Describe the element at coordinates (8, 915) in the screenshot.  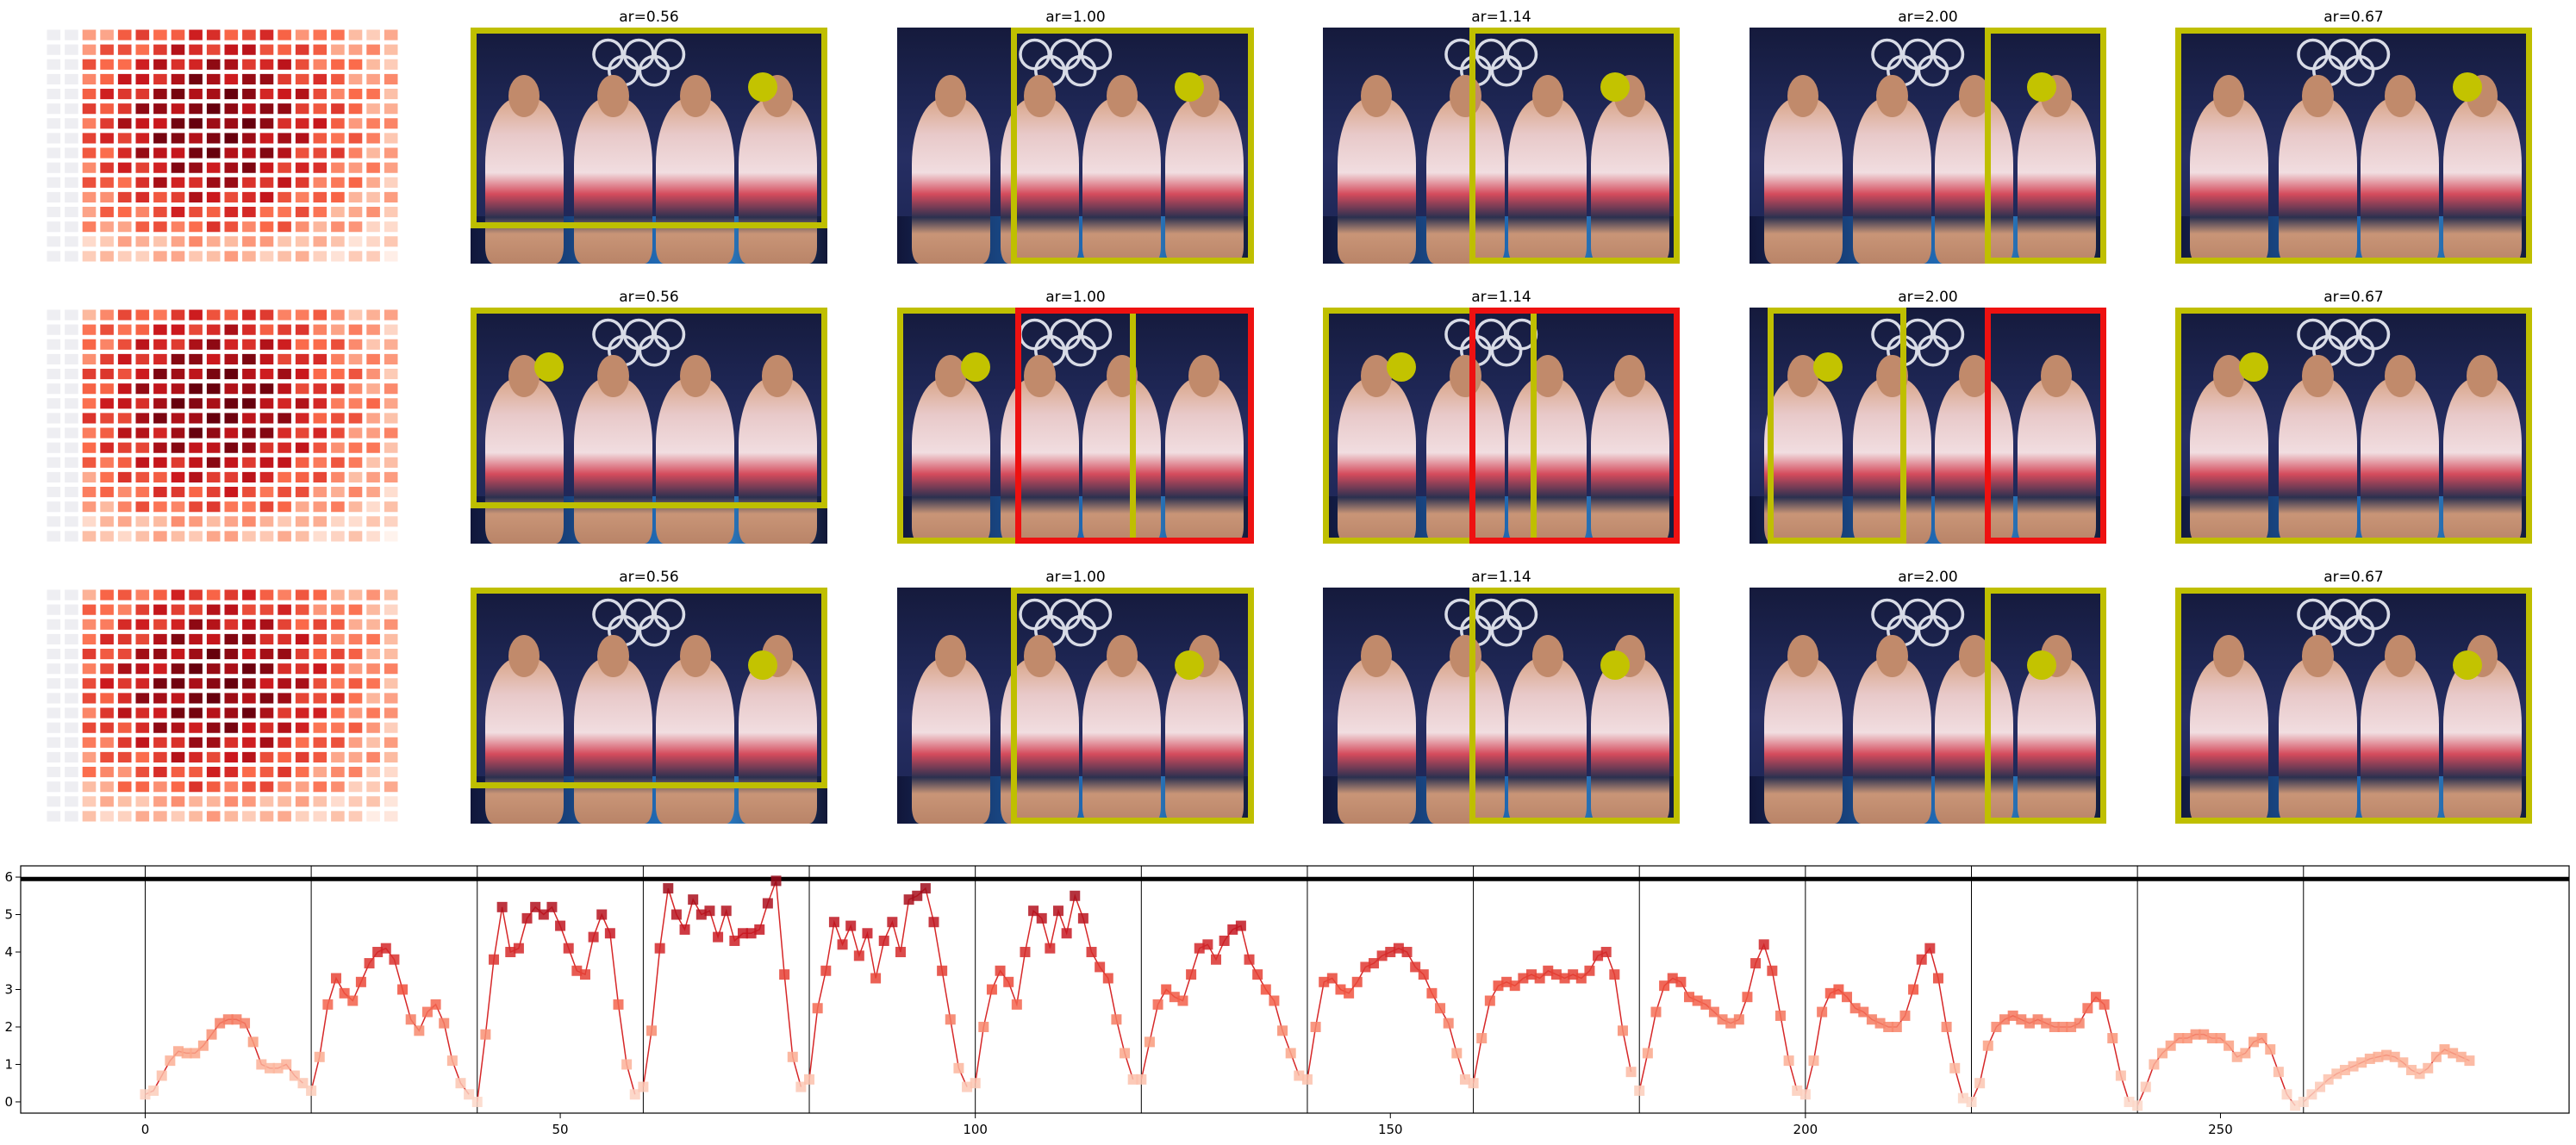
I see `y-tick-label: 5` at that location.